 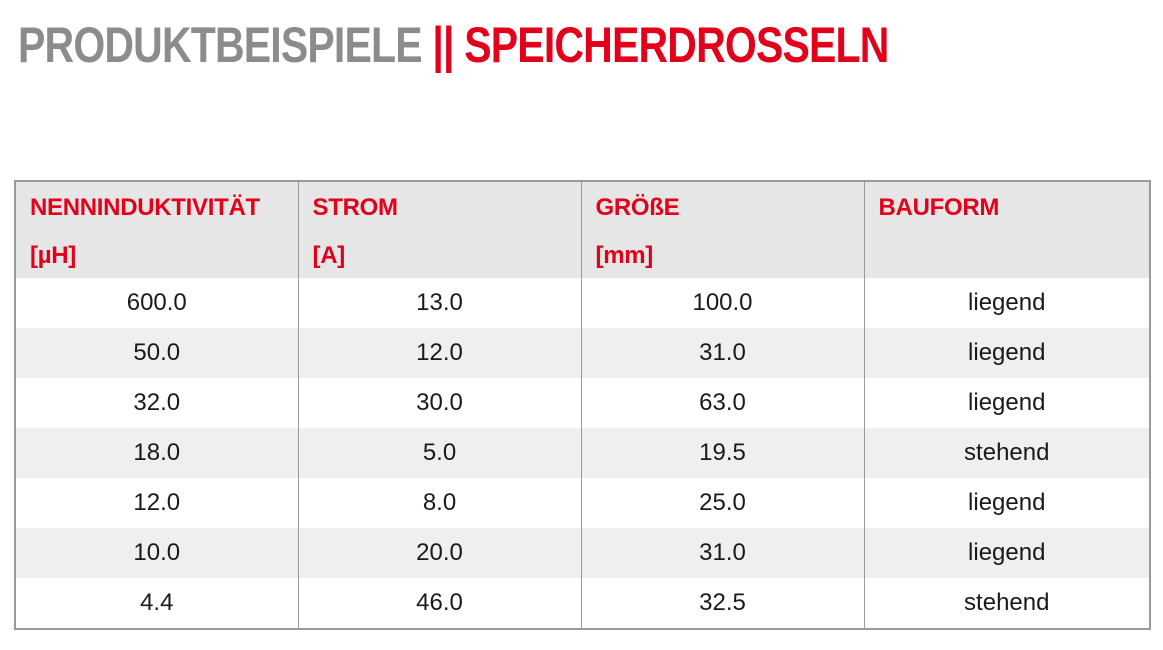 What do you see at coordinates (722, 453) in the screenshot?
I see `cell-size: 19.5` at bounding box center [722, 453].